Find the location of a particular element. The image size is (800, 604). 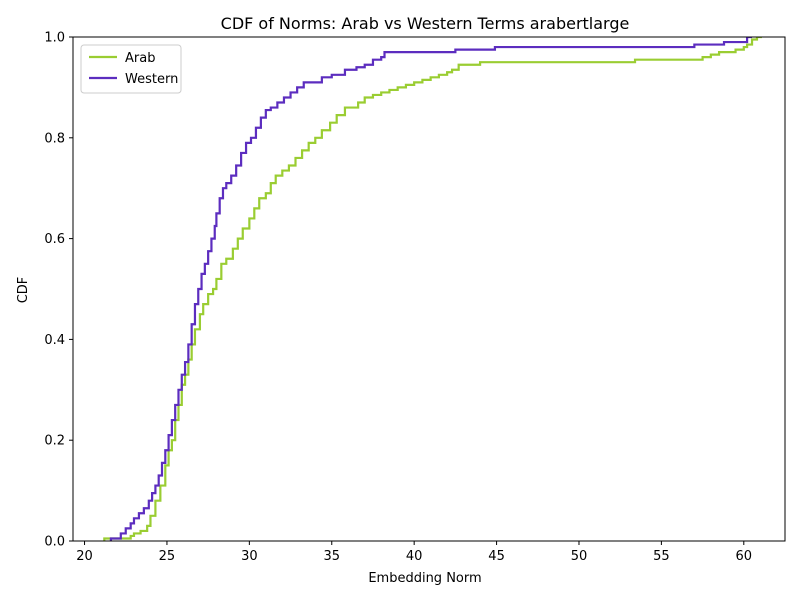

x-tick-label: 40 is located at coordinates (414, 556).